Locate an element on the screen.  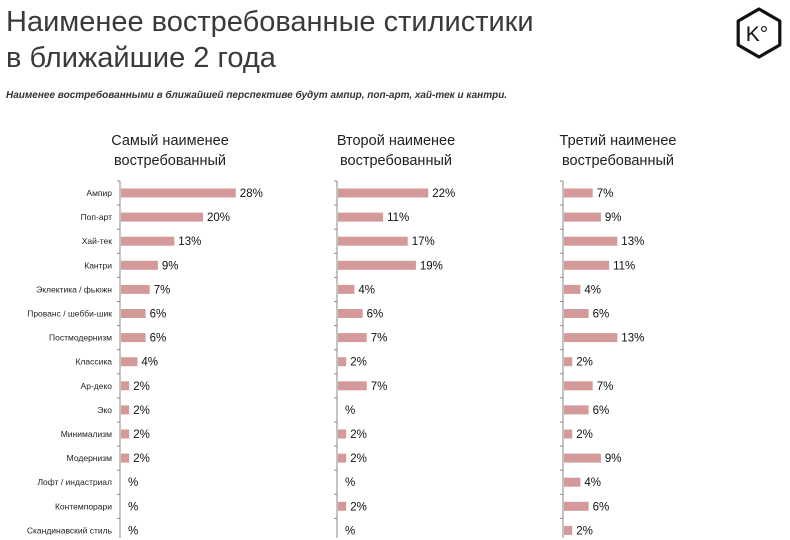
series-header: Третий наименее is located at coordinates (618, 141).